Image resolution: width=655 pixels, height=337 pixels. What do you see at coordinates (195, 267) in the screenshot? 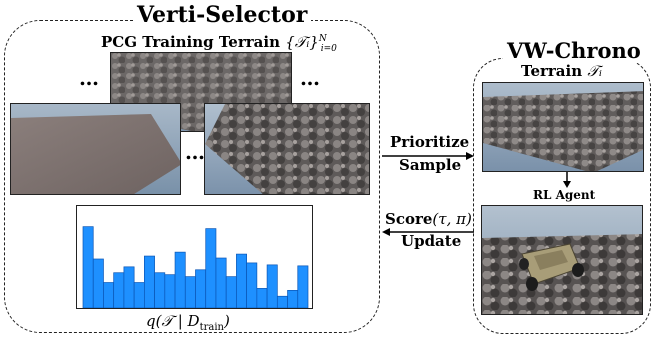
I see `histogram-svg` at bounding box center [195, 267].